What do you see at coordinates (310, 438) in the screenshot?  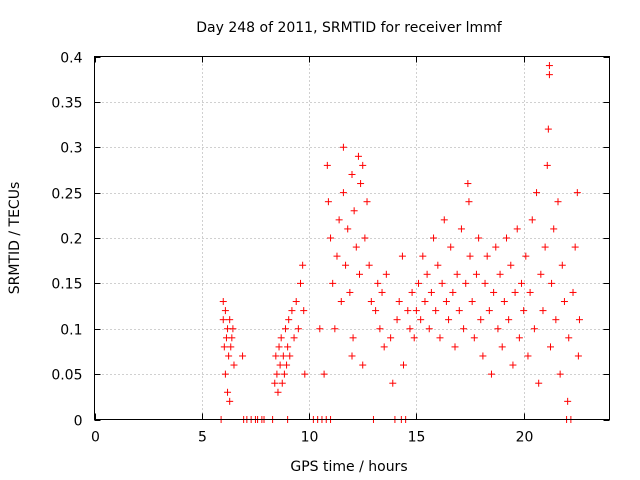 I see `x-tick-label: 10` at bounding box center [310, 438].